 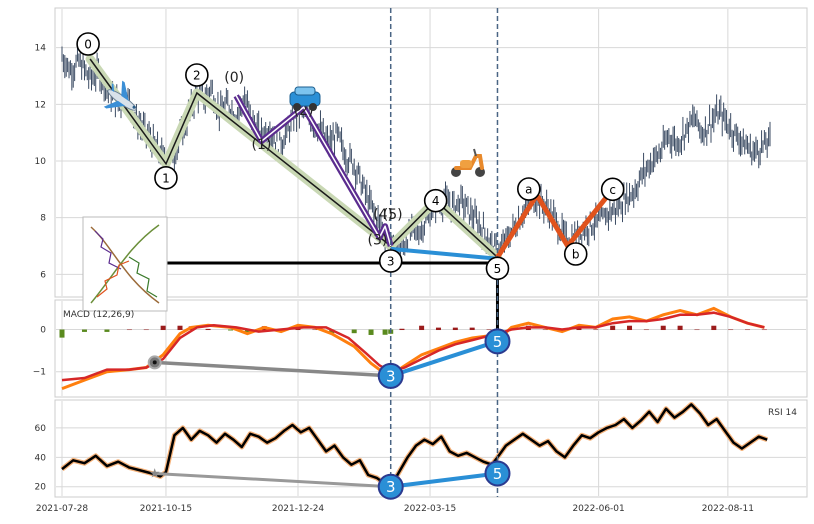 What do you see at coordinates (62, 509) in the screenshot?
I see `xtick-label: 2021-07-28` at bounding box center [62, 509].